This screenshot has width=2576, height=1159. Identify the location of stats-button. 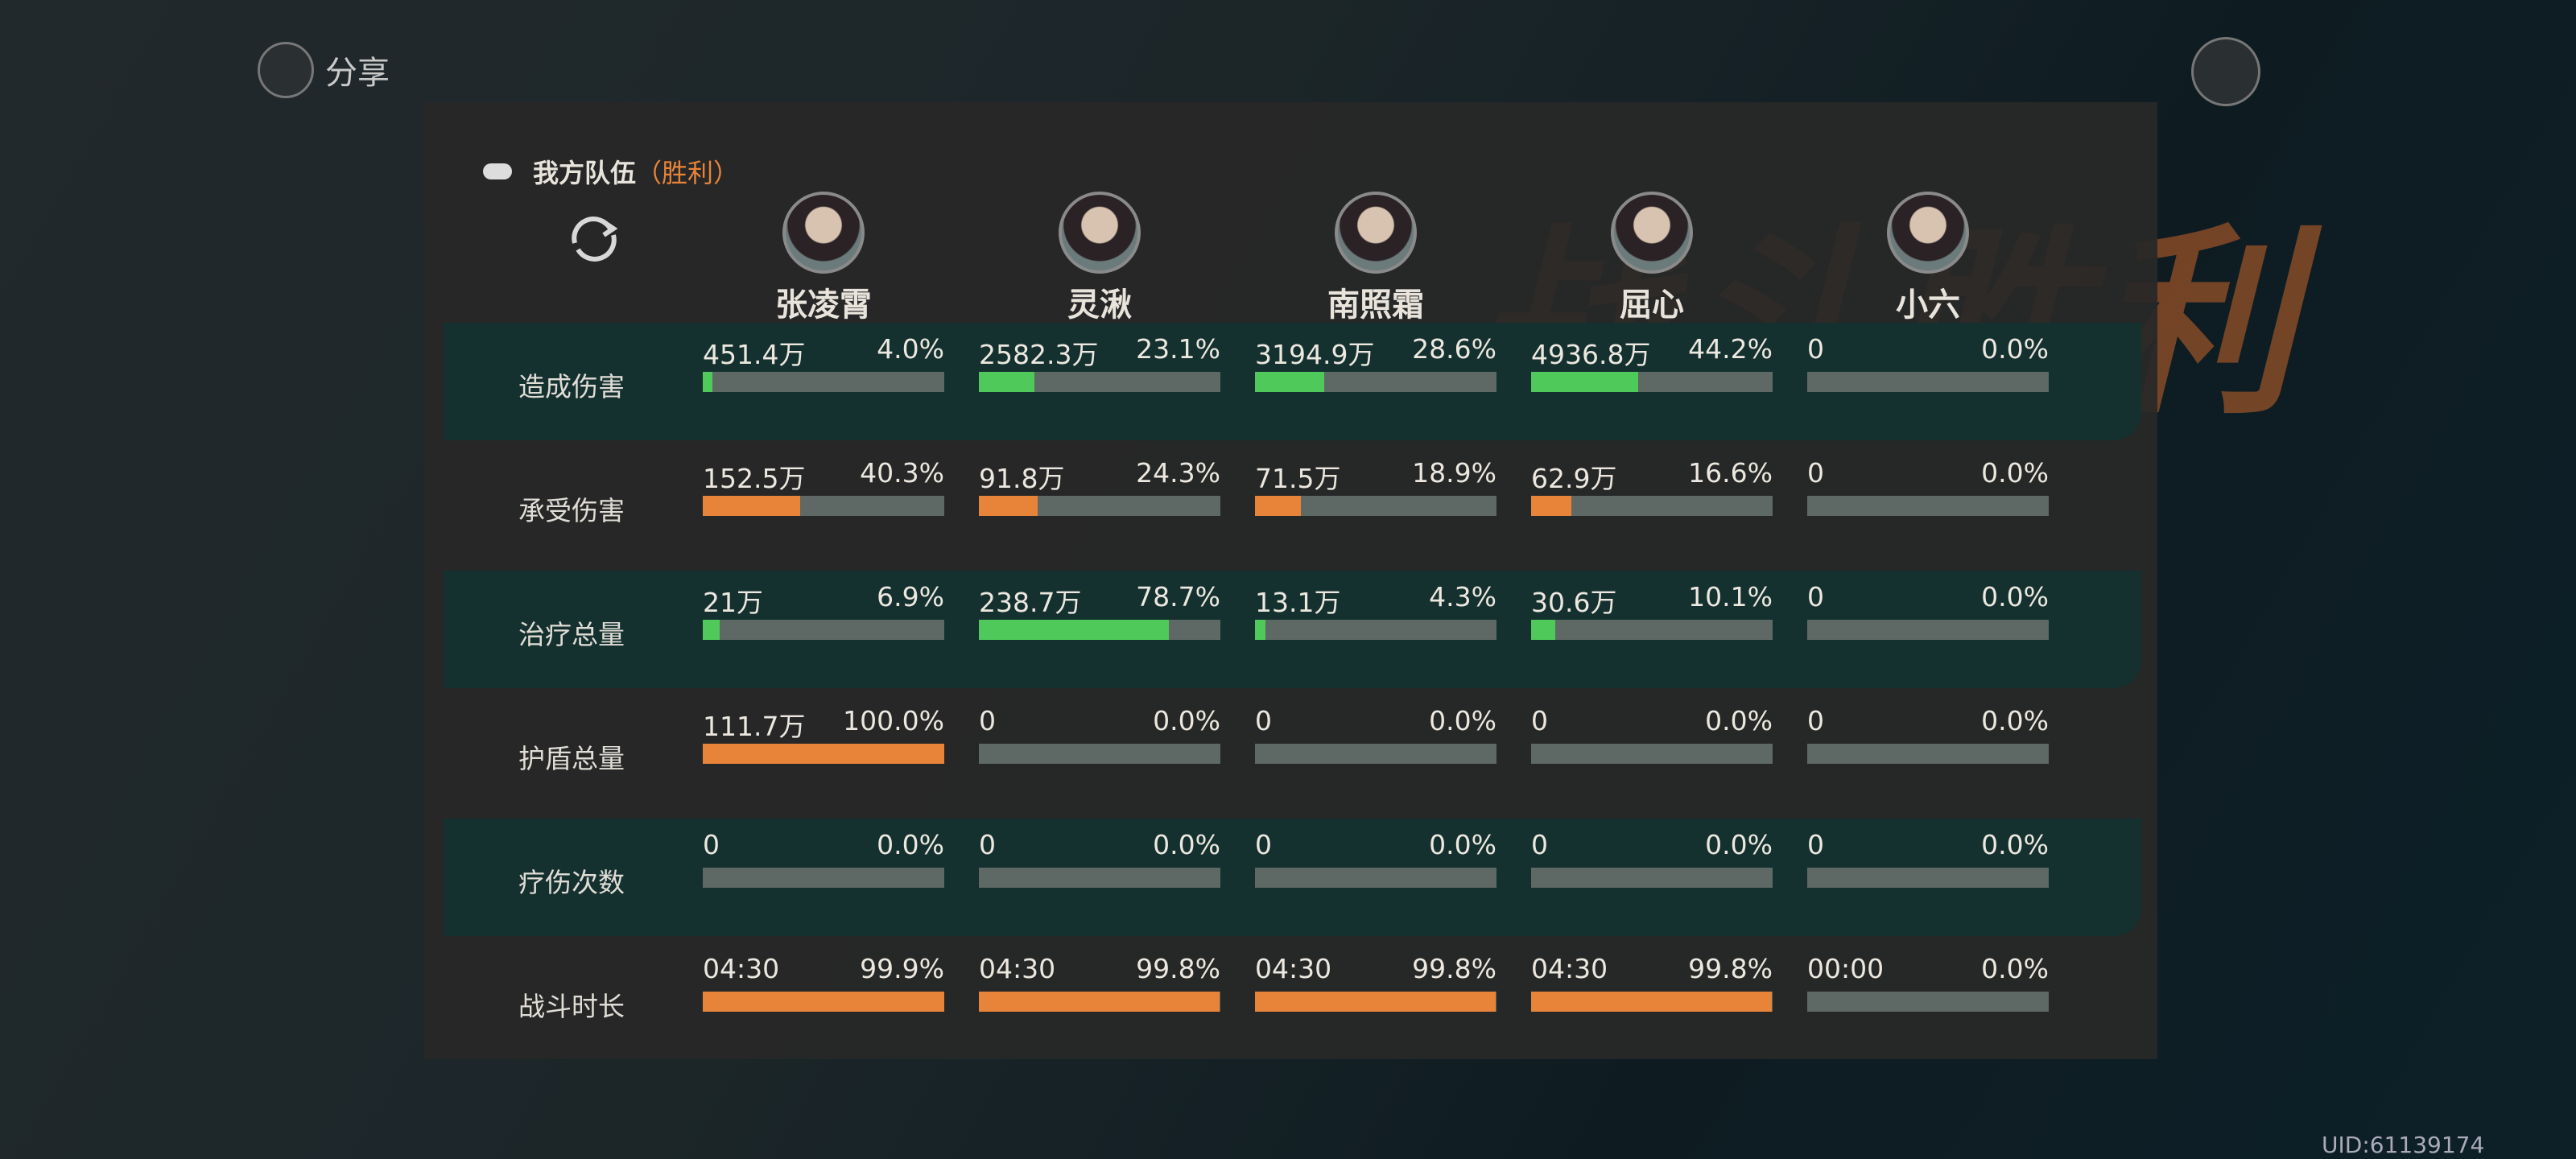
(2225, 71).